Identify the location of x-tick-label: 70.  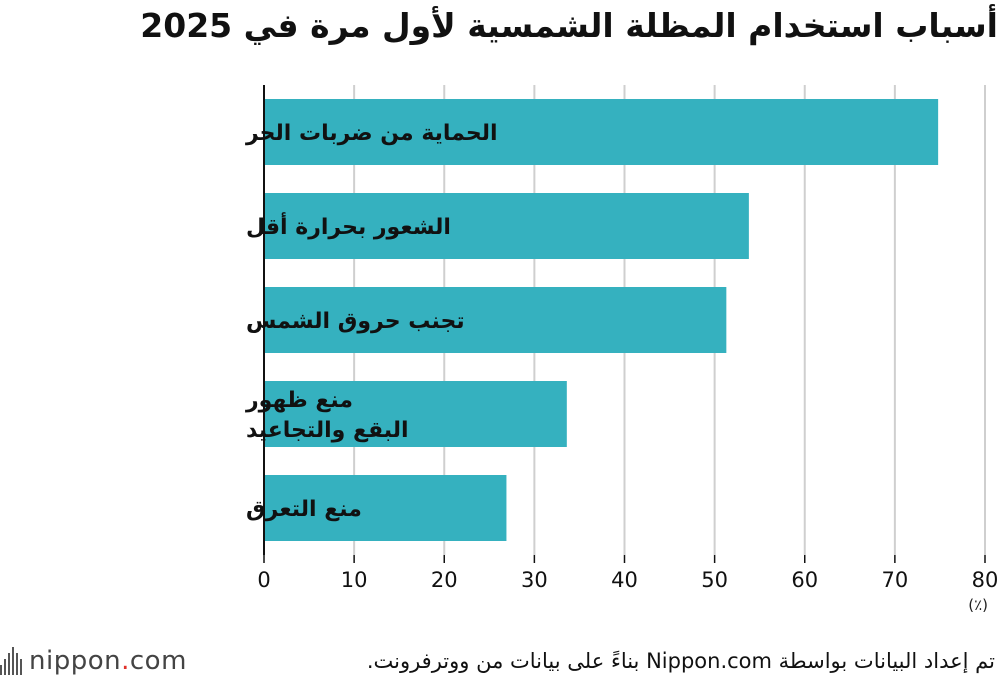
(895, 580).